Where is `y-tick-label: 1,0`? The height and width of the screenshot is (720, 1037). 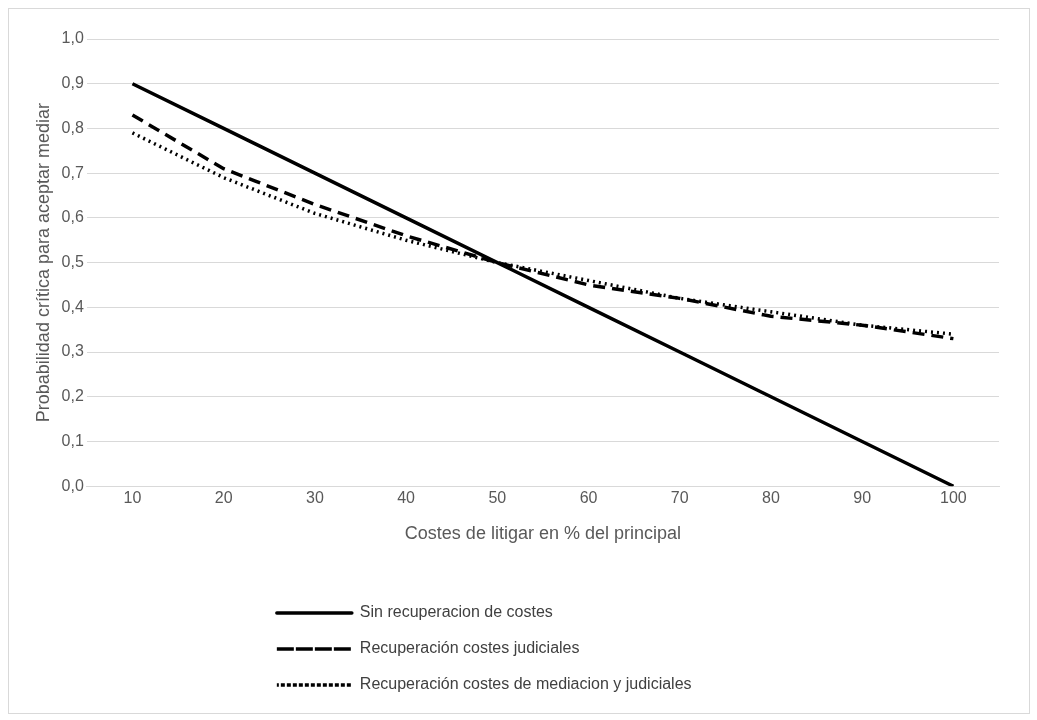
y-tick-label: 1,0 is located at coordinates (72, 38).